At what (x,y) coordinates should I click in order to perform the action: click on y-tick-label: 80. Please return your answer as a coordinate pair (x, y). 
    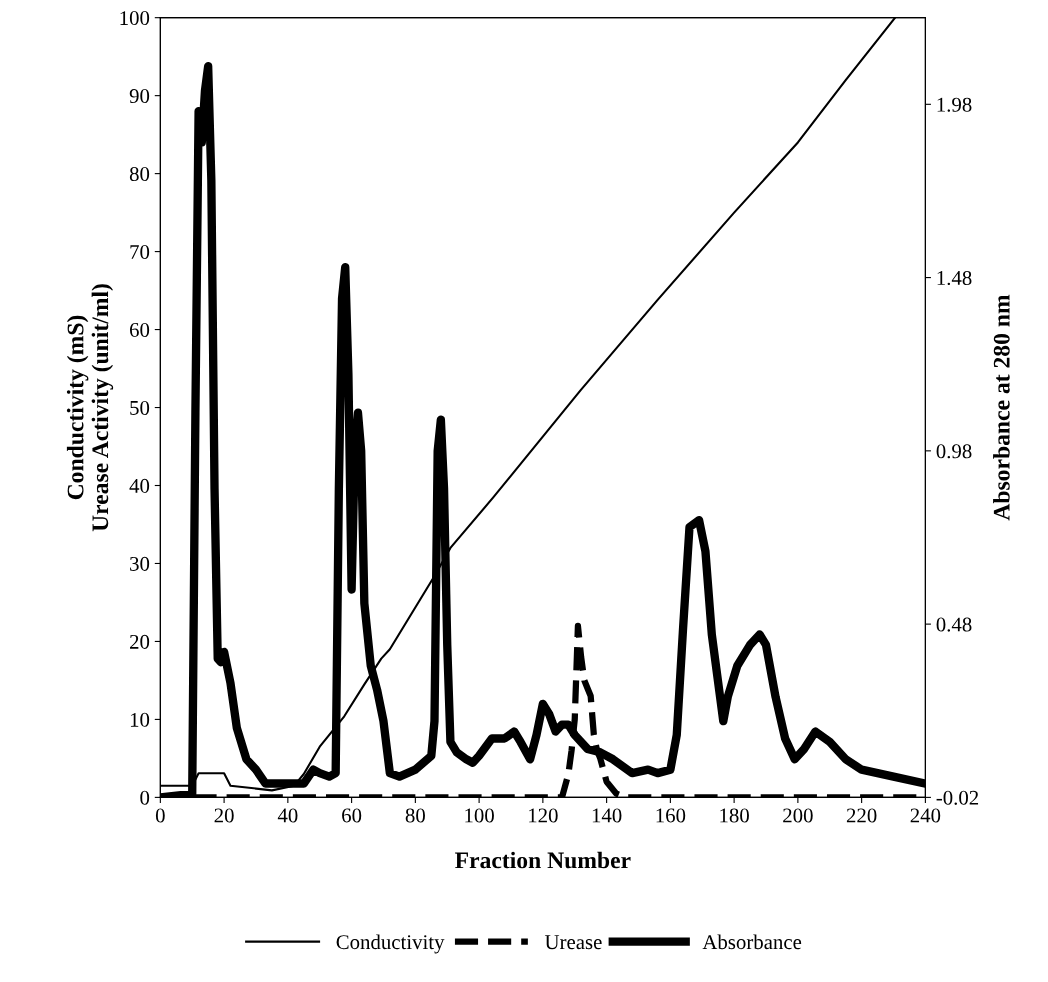
    Looking at the image, I should click on (139, 174).